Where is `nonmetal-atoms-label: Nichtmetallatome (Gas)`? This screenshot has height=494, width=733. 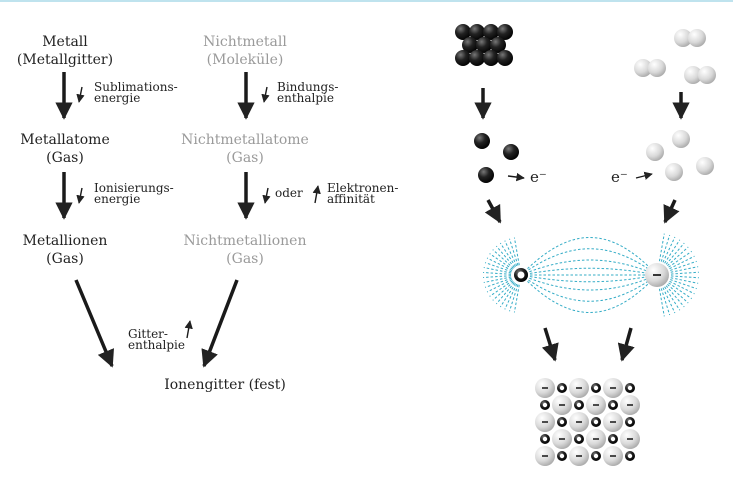
nonmetal-atoms-label: Nichtmetallatome (Gas) is located at coordinates (245, 149).